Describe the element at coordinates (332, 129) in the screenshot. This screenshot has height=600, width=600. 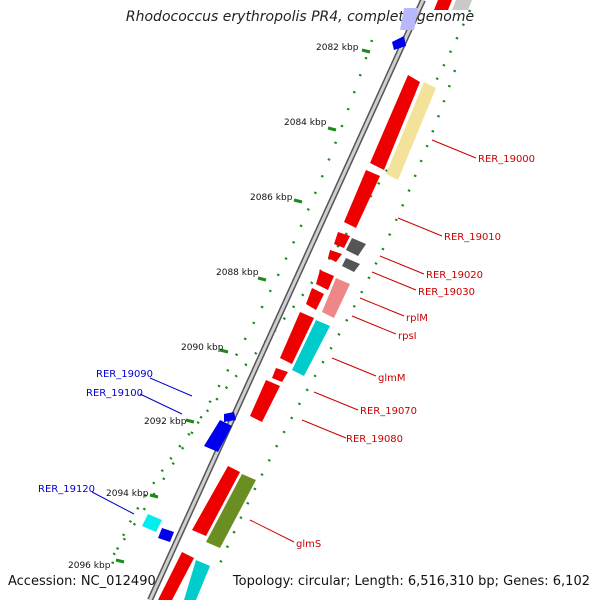
I see `tick-2084` at that location.